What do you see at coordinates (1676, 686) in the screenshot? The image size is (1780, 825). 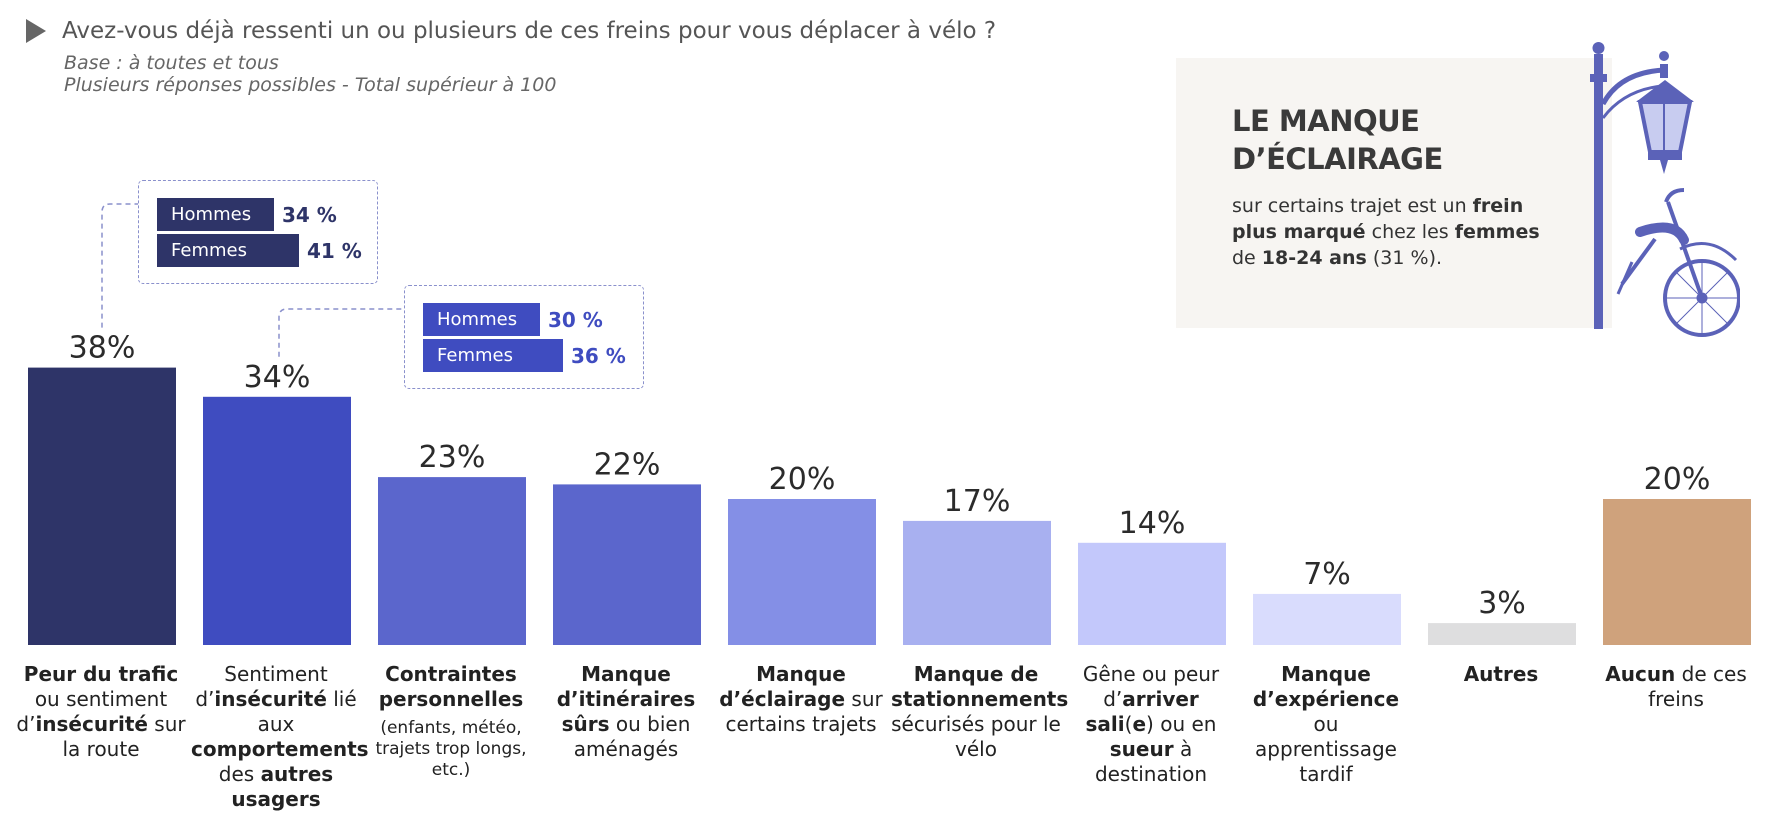 I see `category-label-aucun: Aucun de ces freins` at bounding box center [1676, 686].